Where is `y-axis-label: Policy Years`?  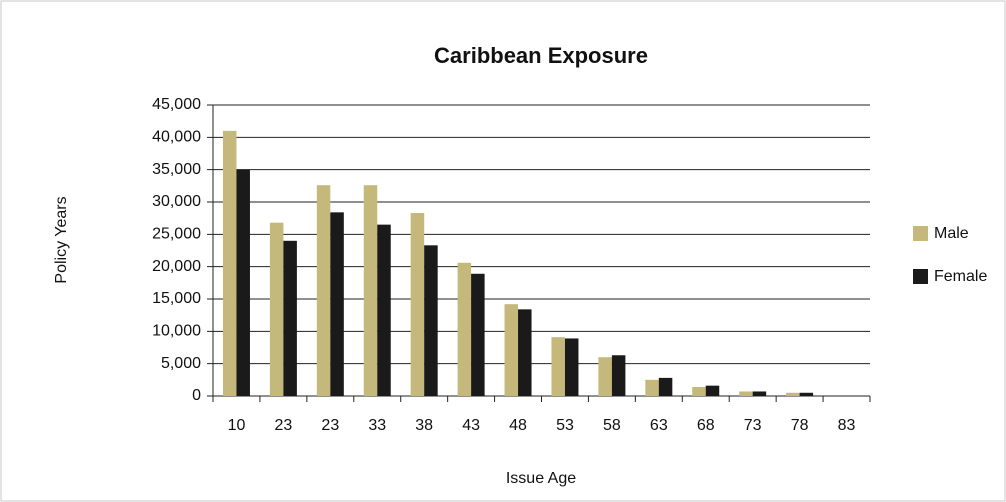 y-axis-label: Policy Years is located at coordinates (61, 239).